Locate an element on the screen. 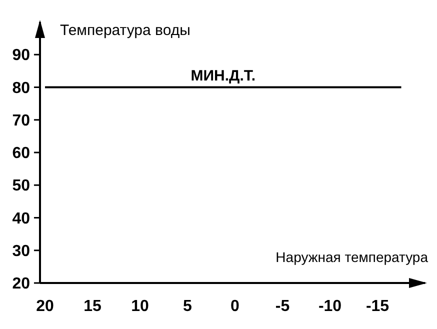  y-tick-label: 50 is located at coordinates (21, 186).